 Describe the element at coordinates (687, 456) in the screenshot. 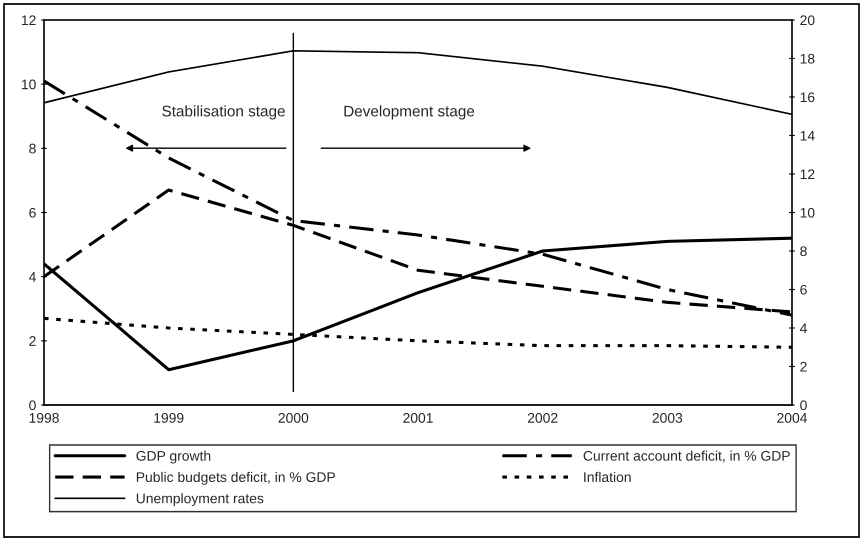

I see `legend-label: Current account deficit, in % GDP` at that location.